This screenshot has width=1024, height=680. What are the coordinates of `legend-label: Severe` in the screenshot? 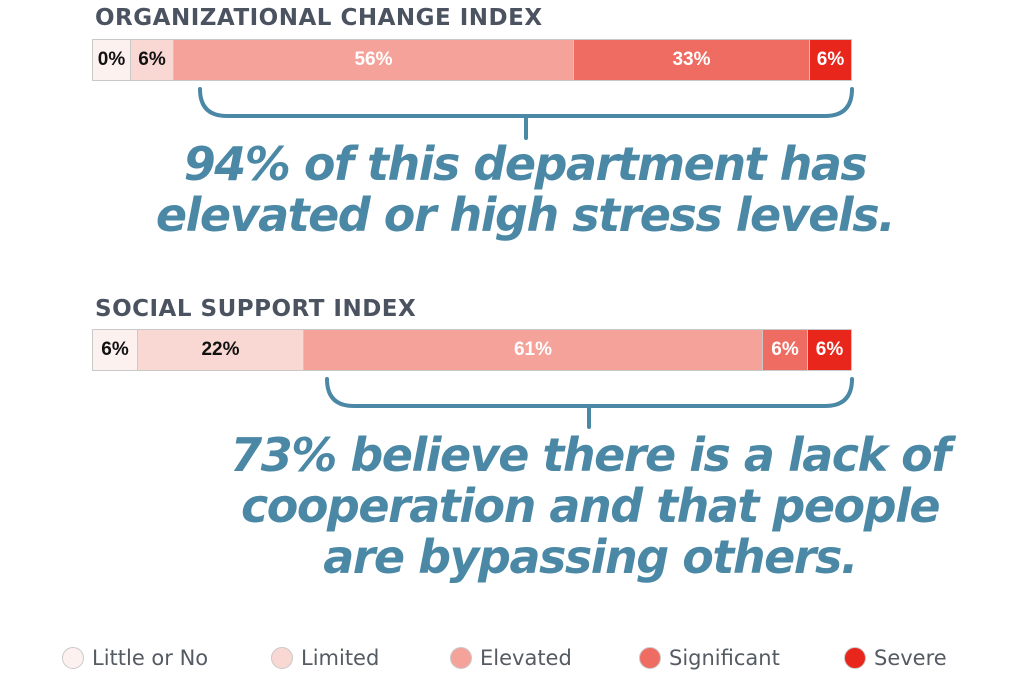 It's located at (910, 658).